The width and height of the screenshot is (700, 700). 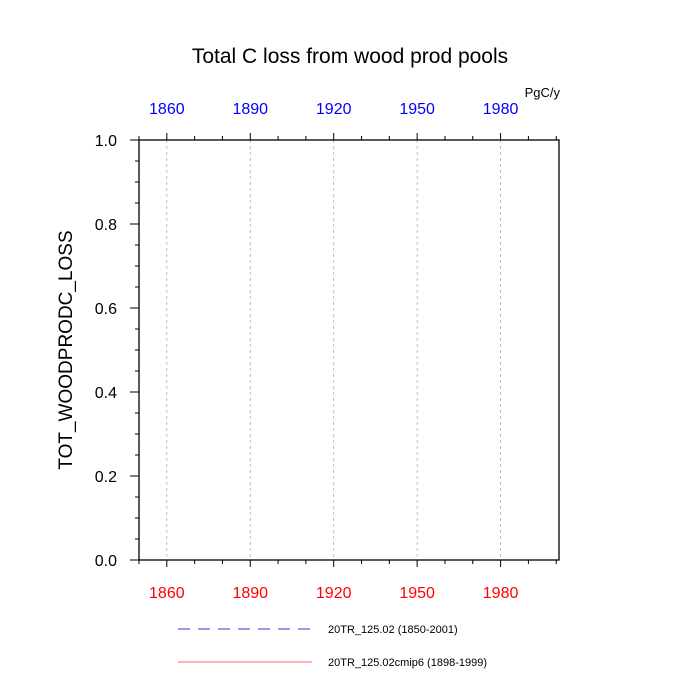 What do you see at coordinates (334, 593) in the screenshot?
I see `x-bottom-tick-label: 1920` at bounding box center [334, 593].